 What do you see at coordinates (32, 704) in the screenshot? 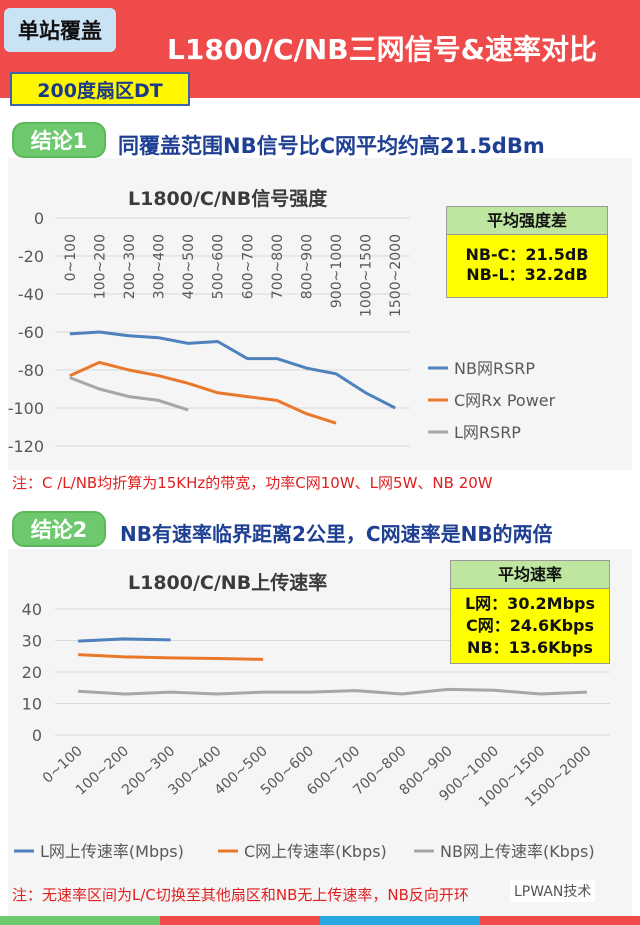
I see `y-tick-label: 10` at bounding box center [32, 704].